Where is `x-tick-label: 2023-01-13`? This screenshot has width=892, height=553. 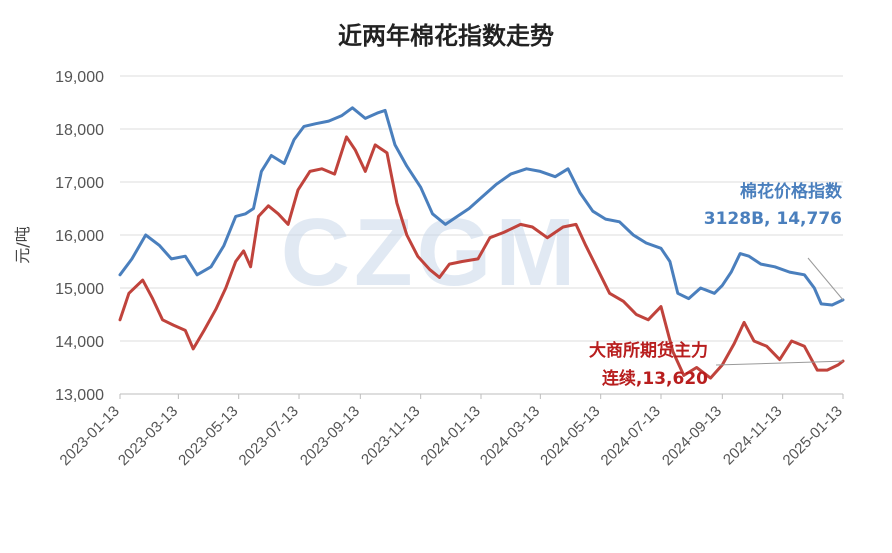 x-tick-label: 2023-01-13 is located at coordinates (90, 436).